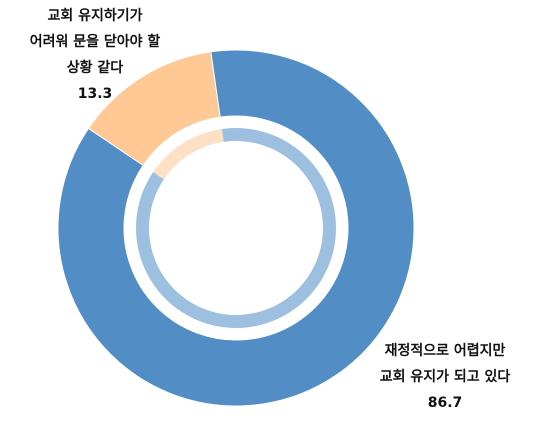 The height and width of the screenshot is (421, 541). Describe the element at coordinates (188, 154) in the screenshot. I see `inner-ring` at that location.